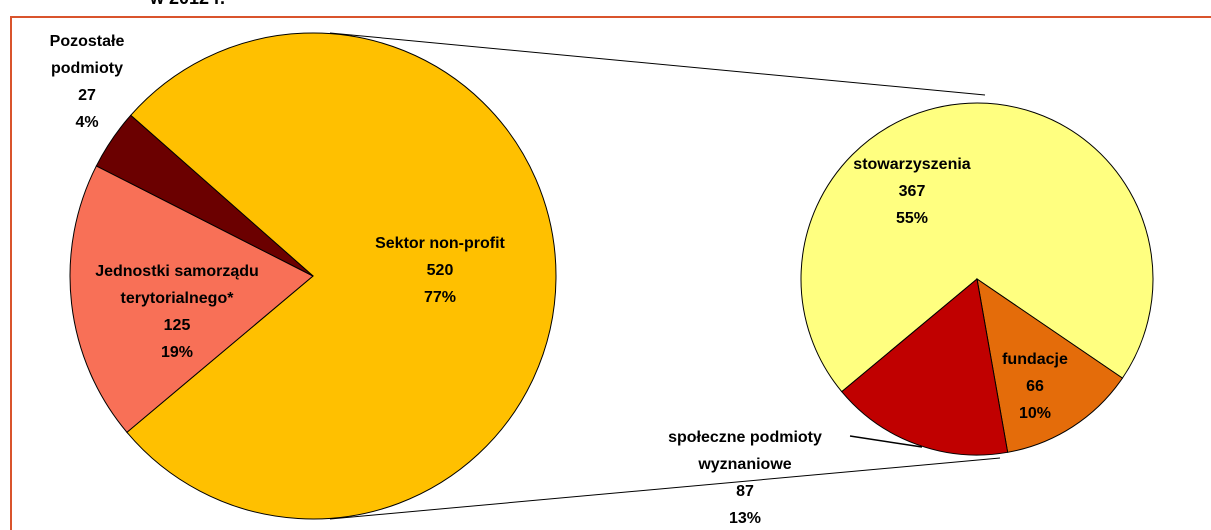 This screenshot has height=530, width=1211. I want to click on percent-label: 77%, so click(440, 297).